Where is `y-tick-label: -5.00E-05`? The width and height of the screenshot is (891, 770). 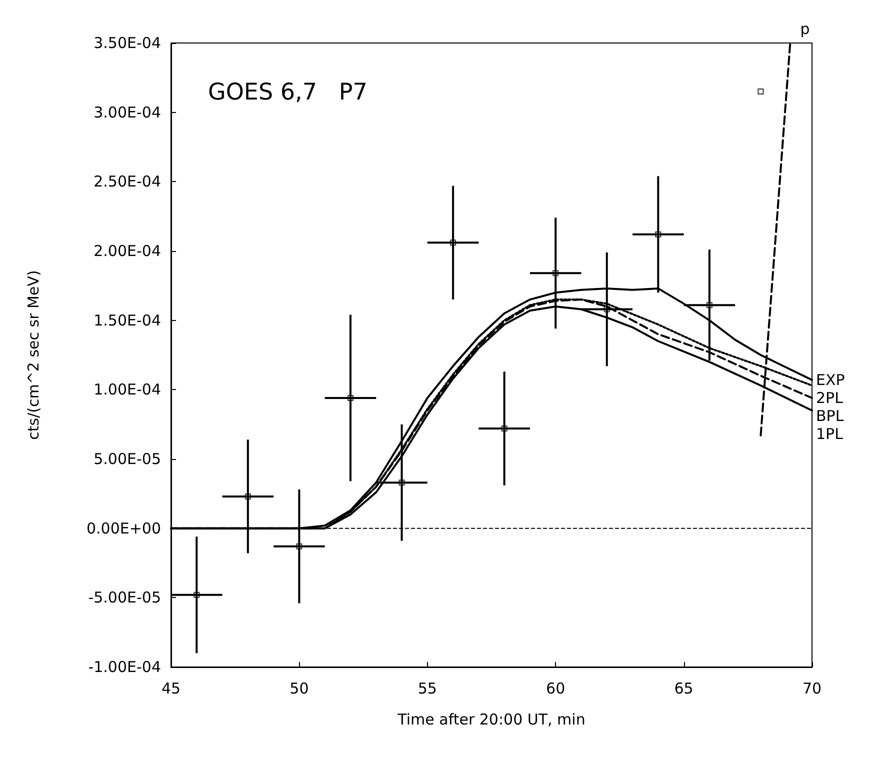
y-tick-label: -5.00E-05 is located at coordinates (124, 597).